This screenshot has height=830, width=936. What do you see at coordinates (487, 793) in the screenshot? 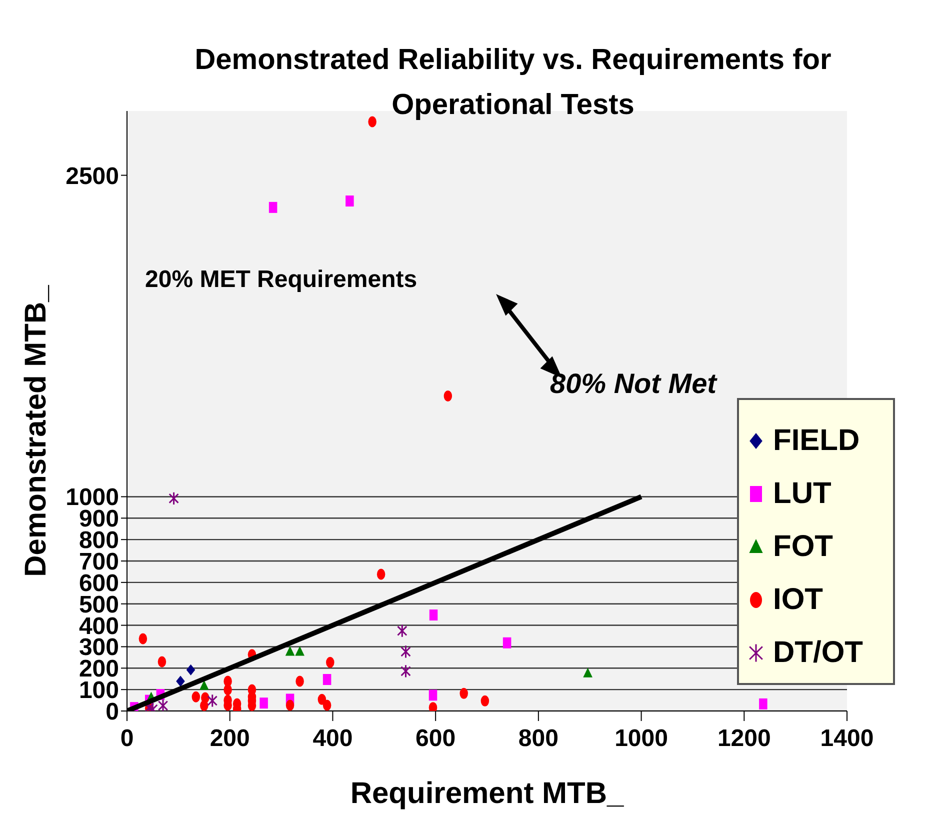
I see `x-axis-title: Requirement MTB_` at bounding box center [487, 793].